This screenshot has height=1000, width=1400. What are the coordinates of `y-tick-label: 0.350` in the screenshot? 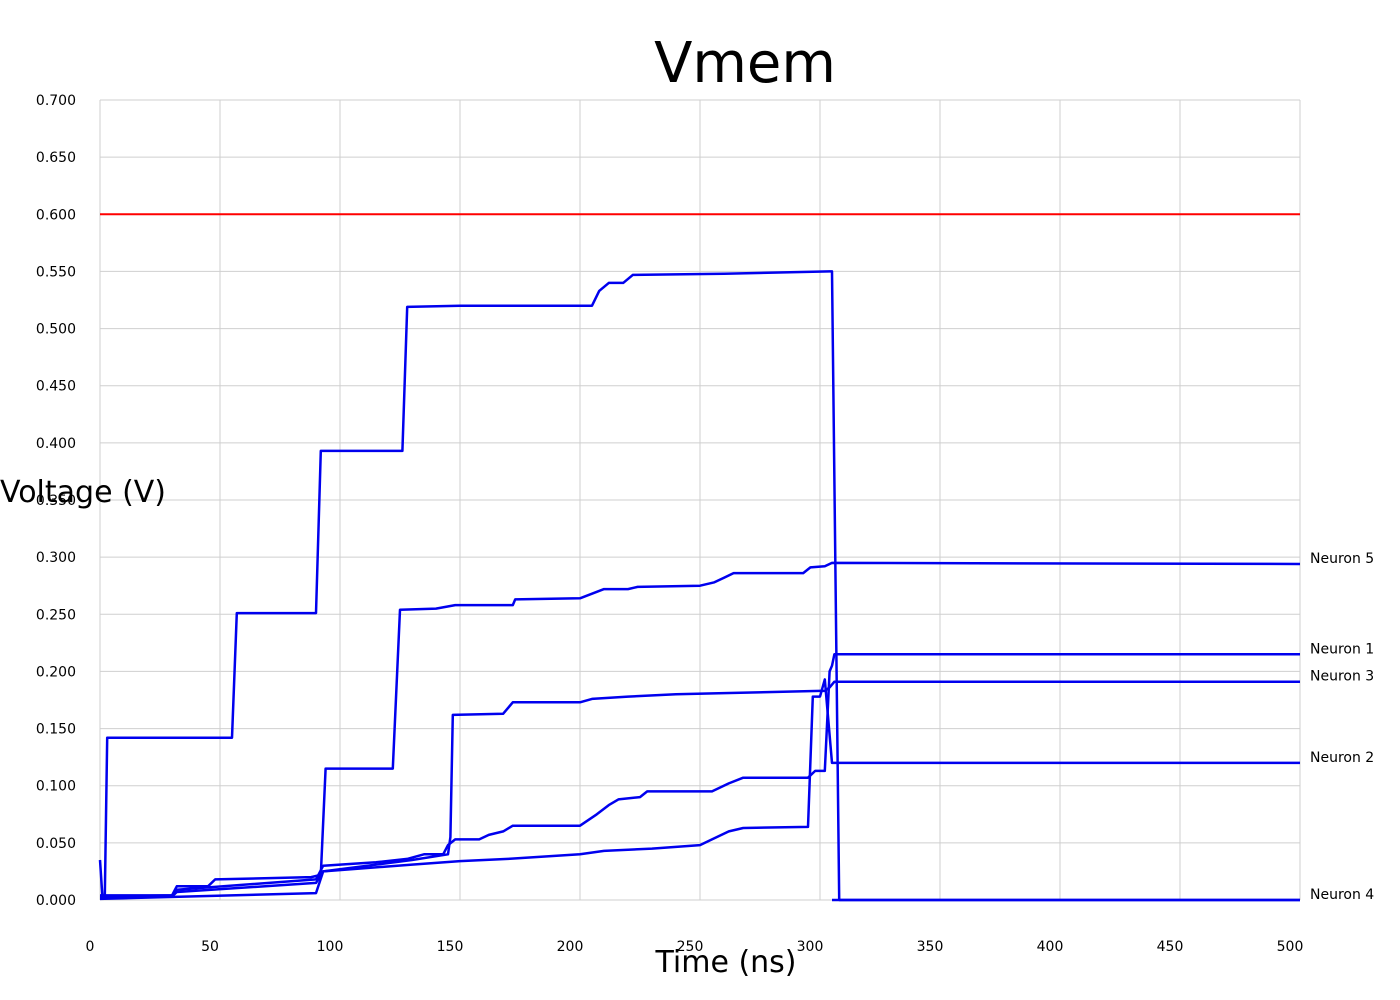 It's located at (56, 501).